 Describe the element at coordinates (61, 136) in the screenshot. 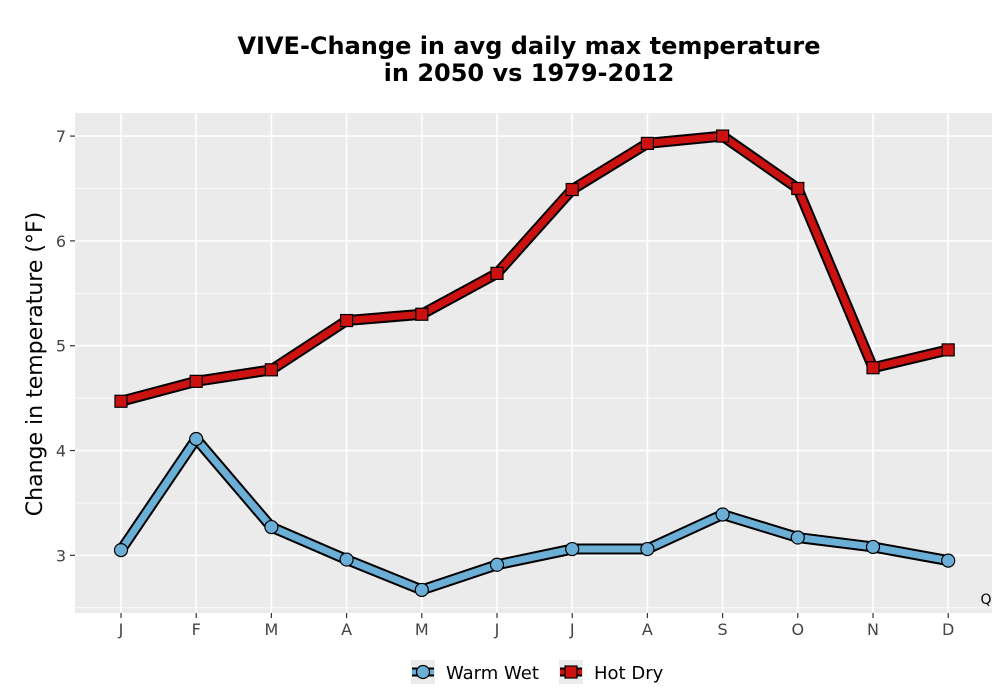

I see `y-tick-label: 7` at that location.